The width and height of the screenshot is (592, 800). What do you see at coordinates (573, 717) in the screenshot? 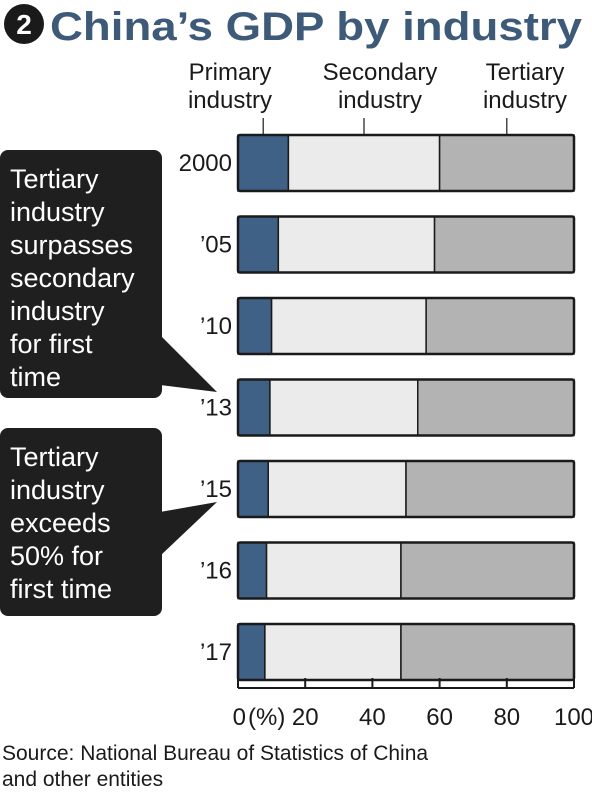
I see `x-tick-label: 100` at bounding box center [573, 717].